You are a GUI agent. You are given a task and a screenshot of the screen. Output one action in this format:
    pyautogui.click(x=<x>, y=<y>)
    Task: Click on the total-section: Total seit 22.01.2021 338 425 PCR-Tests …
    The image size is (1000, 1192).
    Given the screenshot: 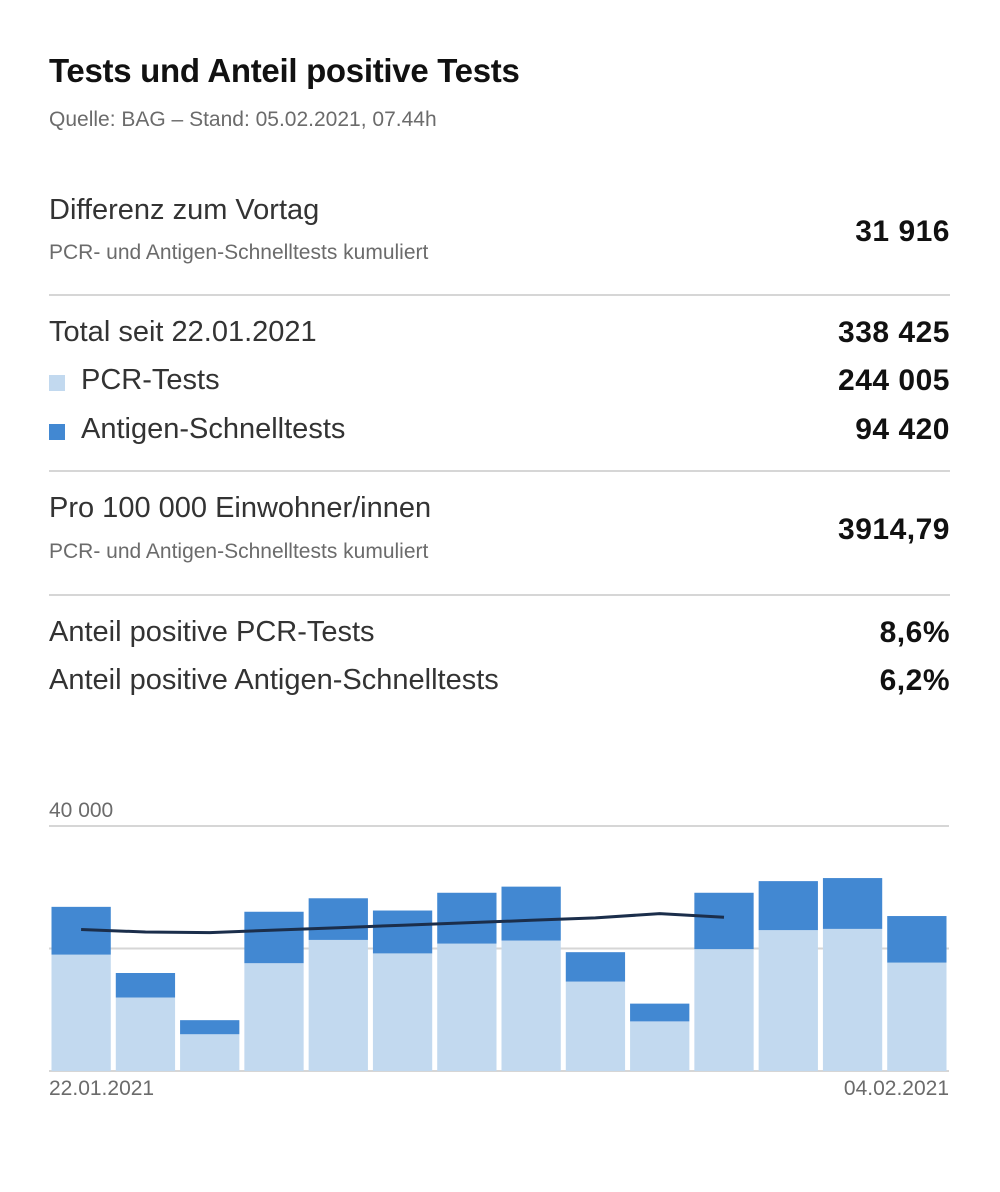 What is the action you would take?
    pyautogui.click(x=499, y=387)
    